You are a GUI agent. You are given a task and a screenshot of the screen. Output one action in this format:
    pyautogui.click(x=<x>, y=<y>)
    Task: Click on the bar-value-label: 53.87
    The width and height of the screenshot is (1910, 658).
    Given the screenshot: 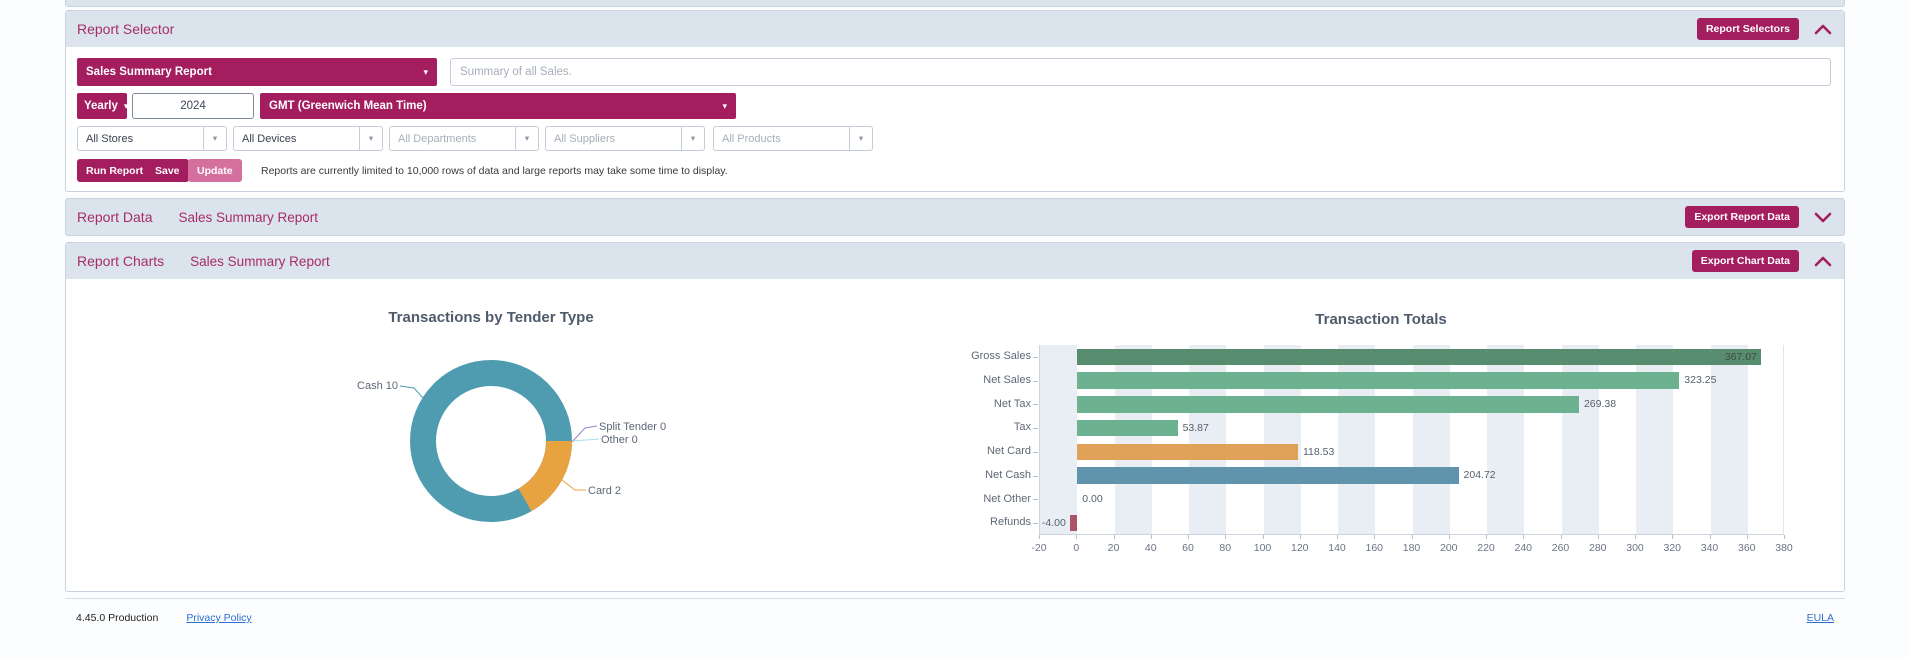 What is the action you would take?
    pyautogui.click(x=1195, y=427)
    